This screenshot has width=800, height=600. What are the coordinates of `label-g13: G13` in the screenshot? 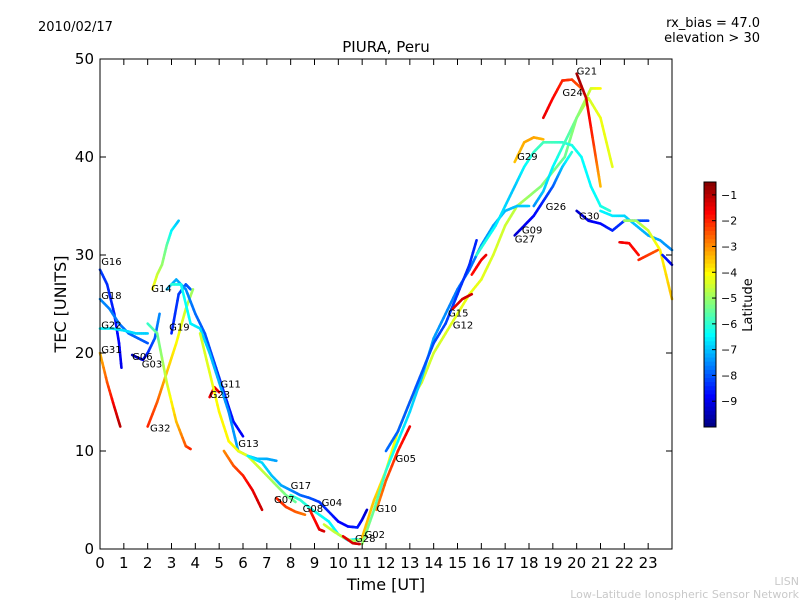 It's located at (248, 444).